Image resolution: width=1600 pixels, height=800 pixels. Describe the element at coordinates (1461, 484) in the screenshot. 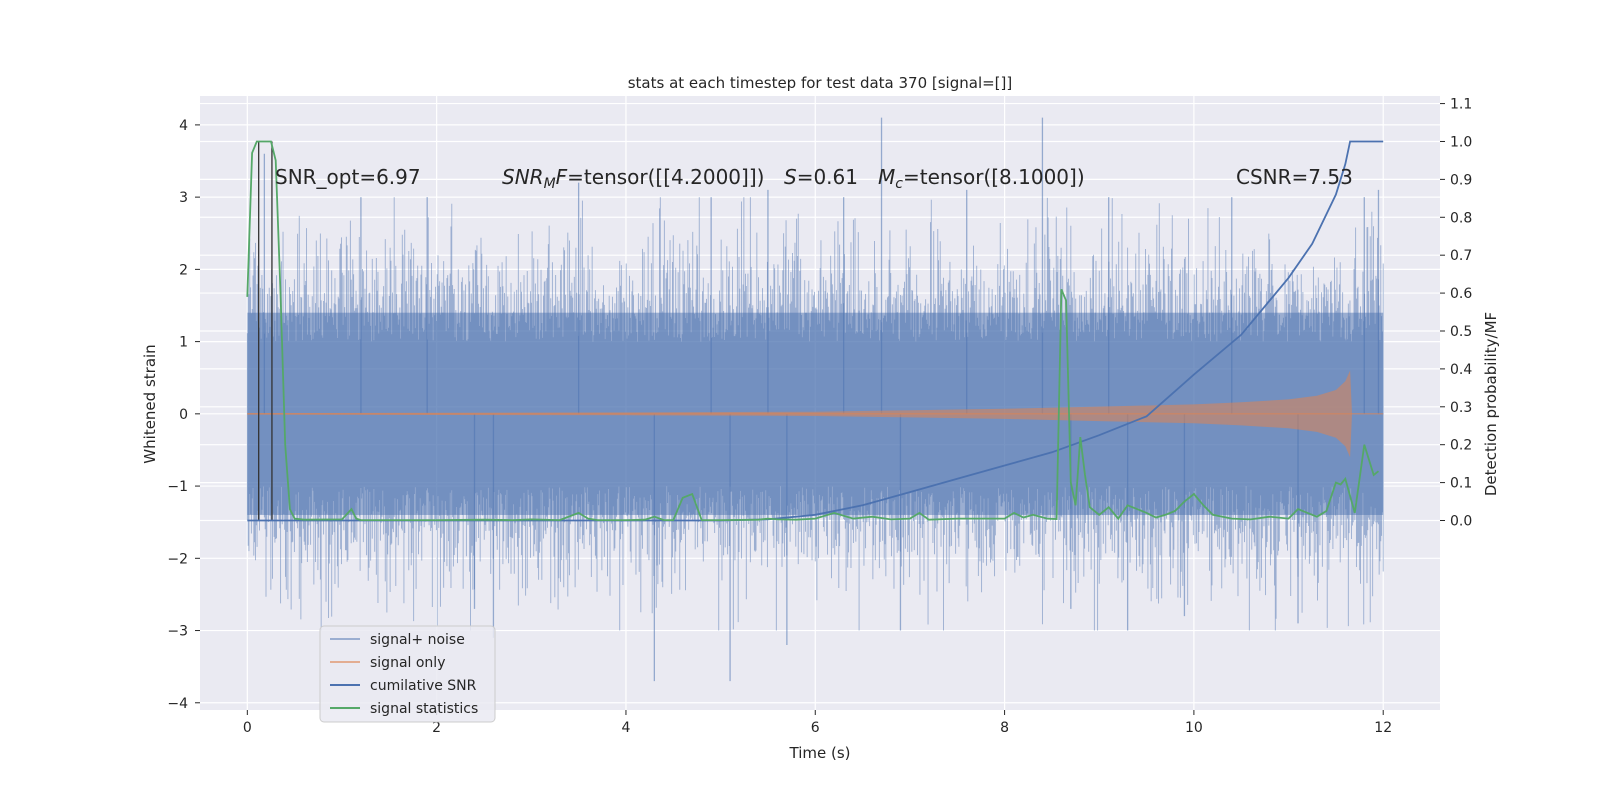

I see `y-right-tick-label: 0.1` at that location.